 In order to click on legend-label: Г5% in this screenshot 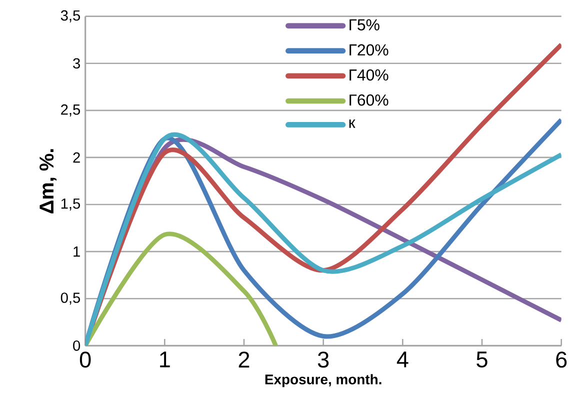, I will do `click(365, 24)`.